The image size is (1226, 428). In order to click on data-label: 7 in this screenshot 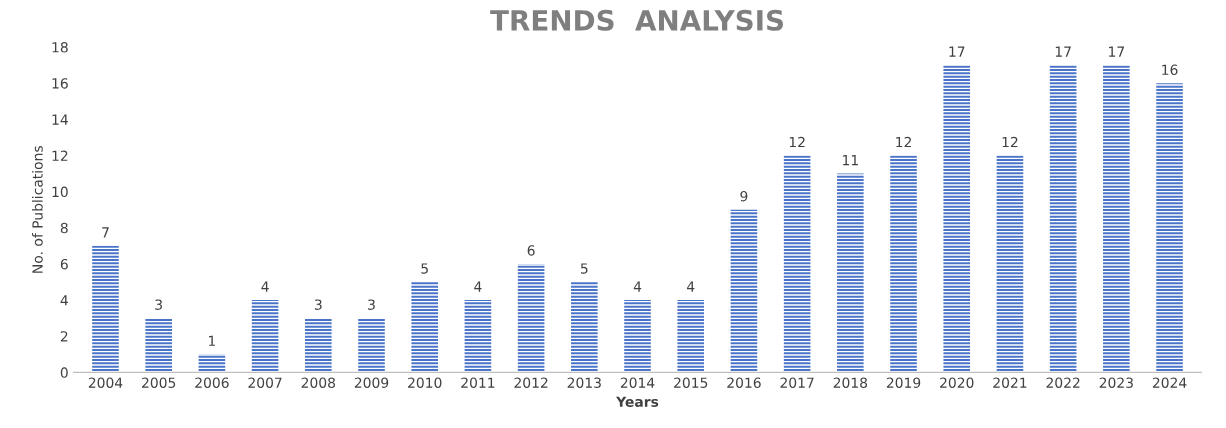, I will do `click(105, 232)`.